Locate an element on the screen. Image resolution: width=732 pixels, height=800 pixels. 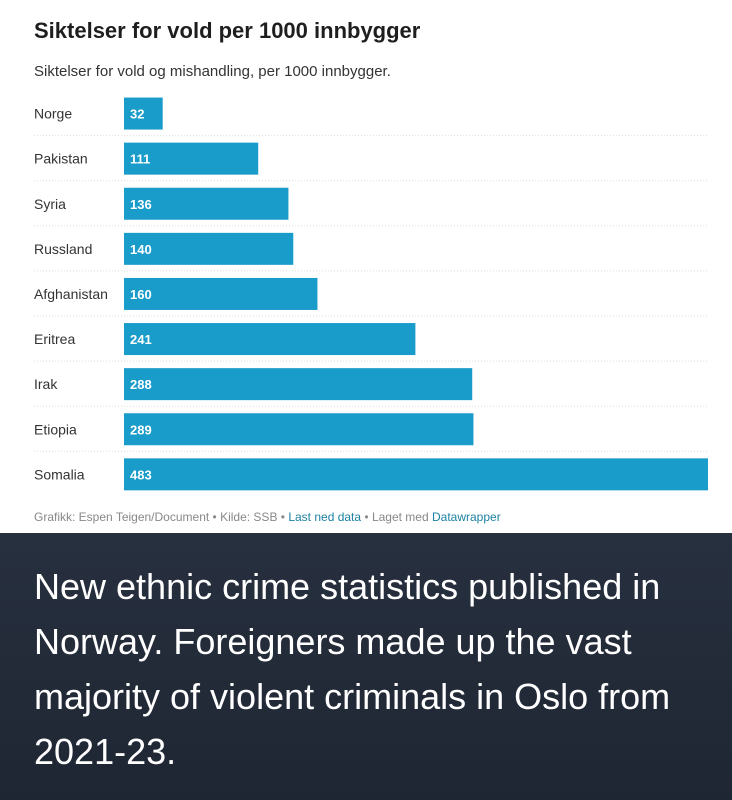
datawrapper-link: Datawrapper is located at coordinates (466, 517).